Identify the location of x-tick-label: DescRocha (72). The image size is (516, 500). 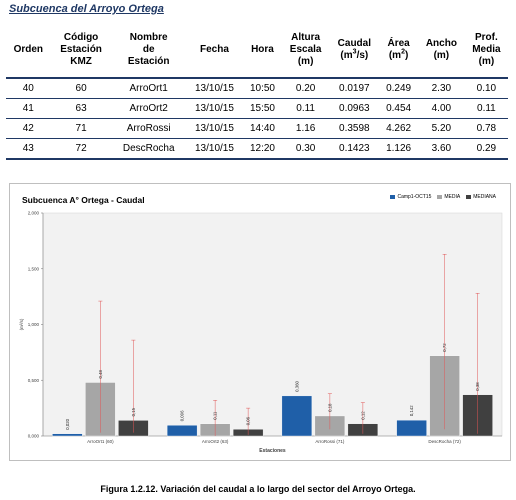
(444, 441).